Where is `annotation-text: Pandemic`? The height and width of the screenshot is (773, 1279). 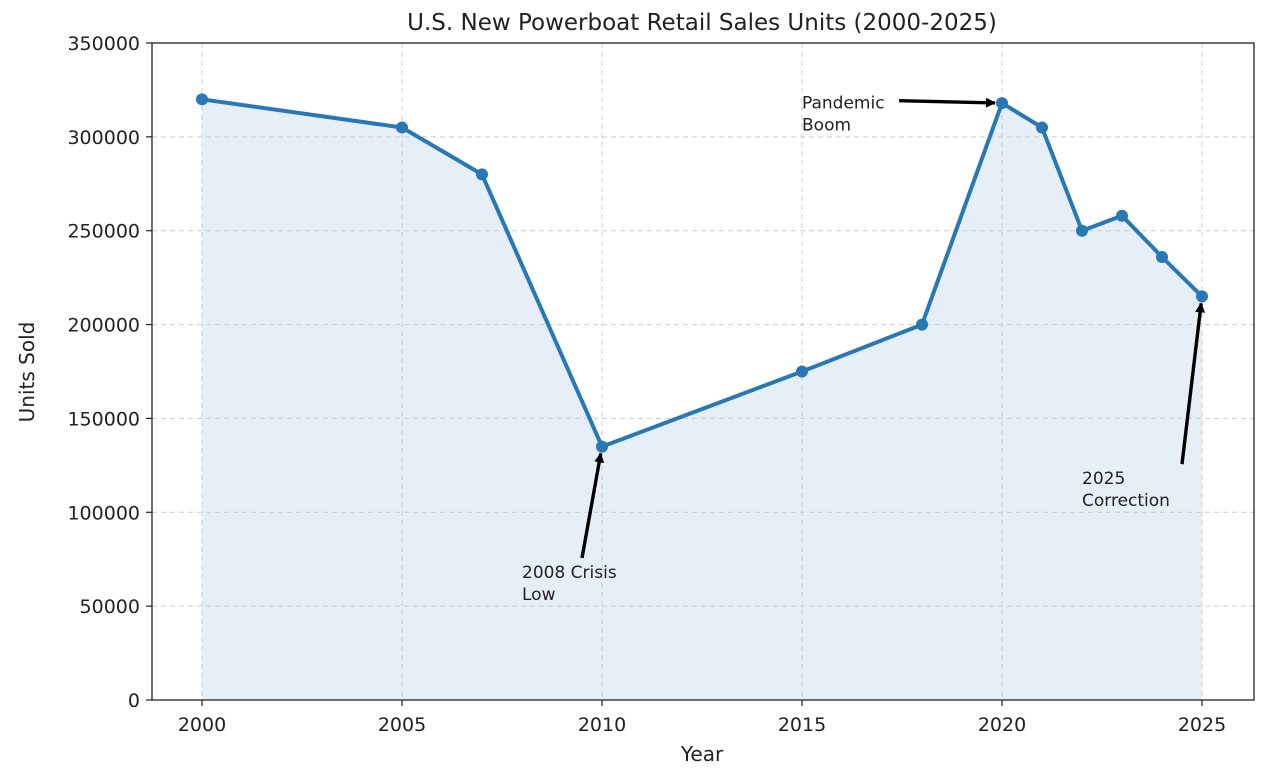
annotation-text: Pandemic is located at coordinates (843, 104).